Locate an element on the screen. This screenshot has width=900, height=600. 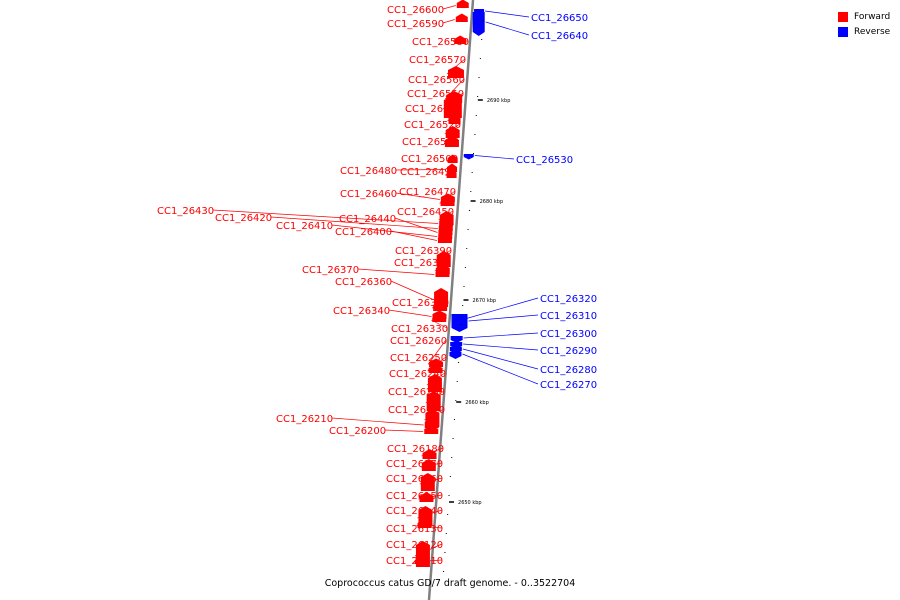
gene-label-cc1-26280: CC1_26280 is located at coordinates (568, 370).